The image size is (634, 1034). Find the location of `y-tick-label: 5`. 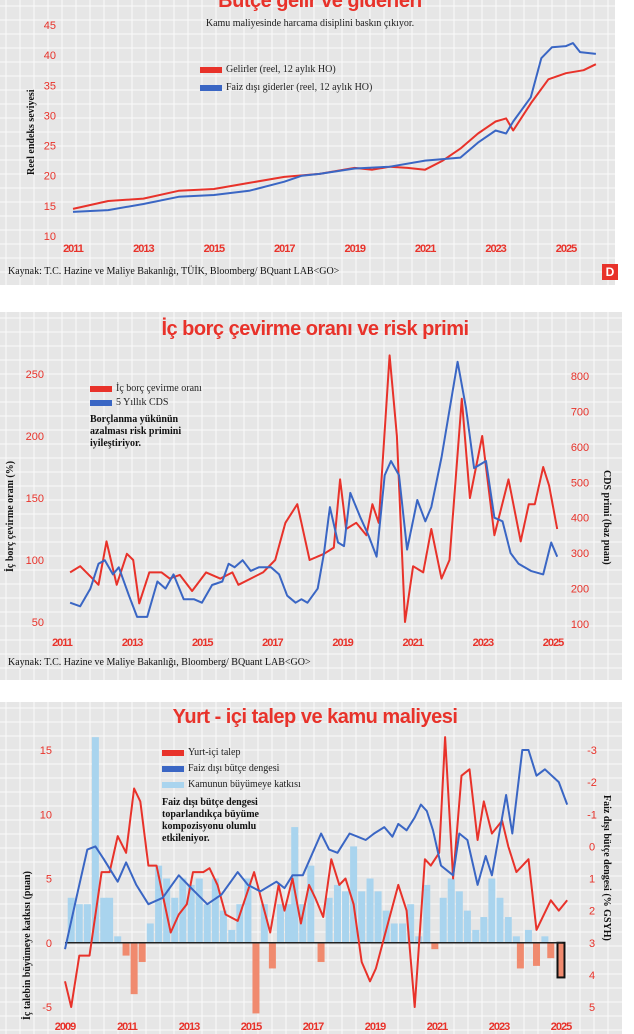

y-tick-label: 5 is located at coordinates (49, 880).